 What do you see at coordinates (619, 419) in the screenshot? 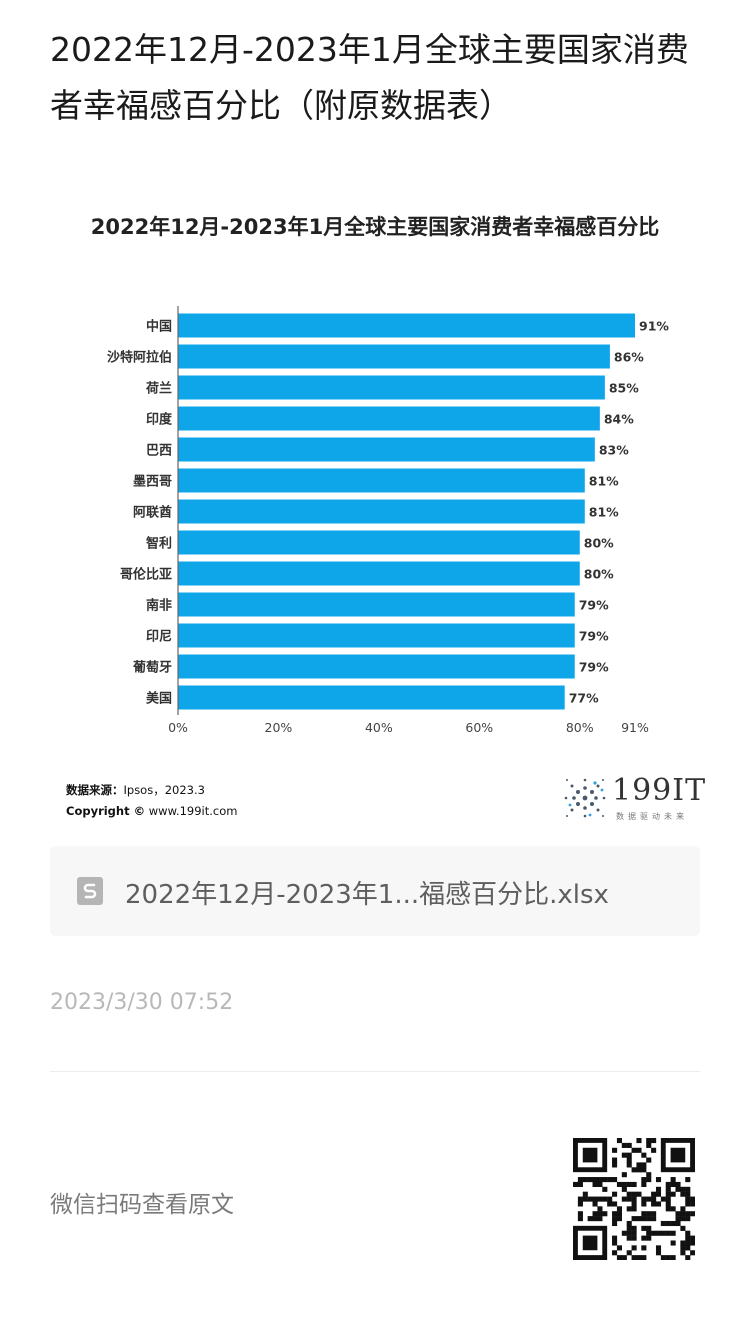
I see `value-label: 84%` at bounding box center [619, 419].